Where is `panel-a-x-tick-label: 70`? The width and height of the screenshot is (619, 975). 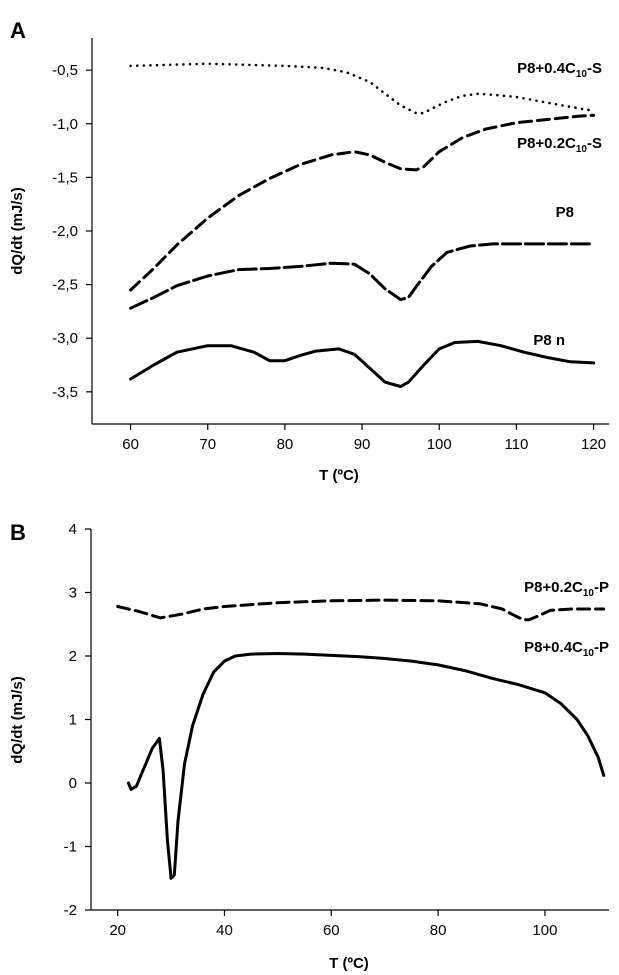 panel-a-x-tick-label: 70 is located at coordinates (207, 444).